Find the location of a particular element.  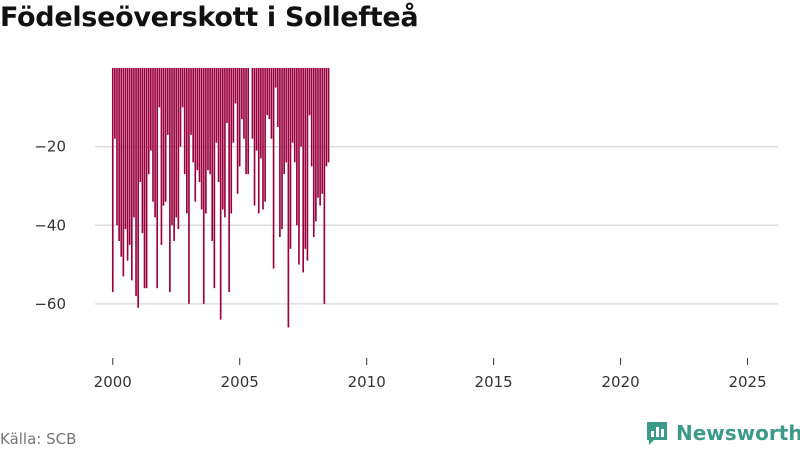

x-tick-label: 2005 is located at coordinates (240, 382).